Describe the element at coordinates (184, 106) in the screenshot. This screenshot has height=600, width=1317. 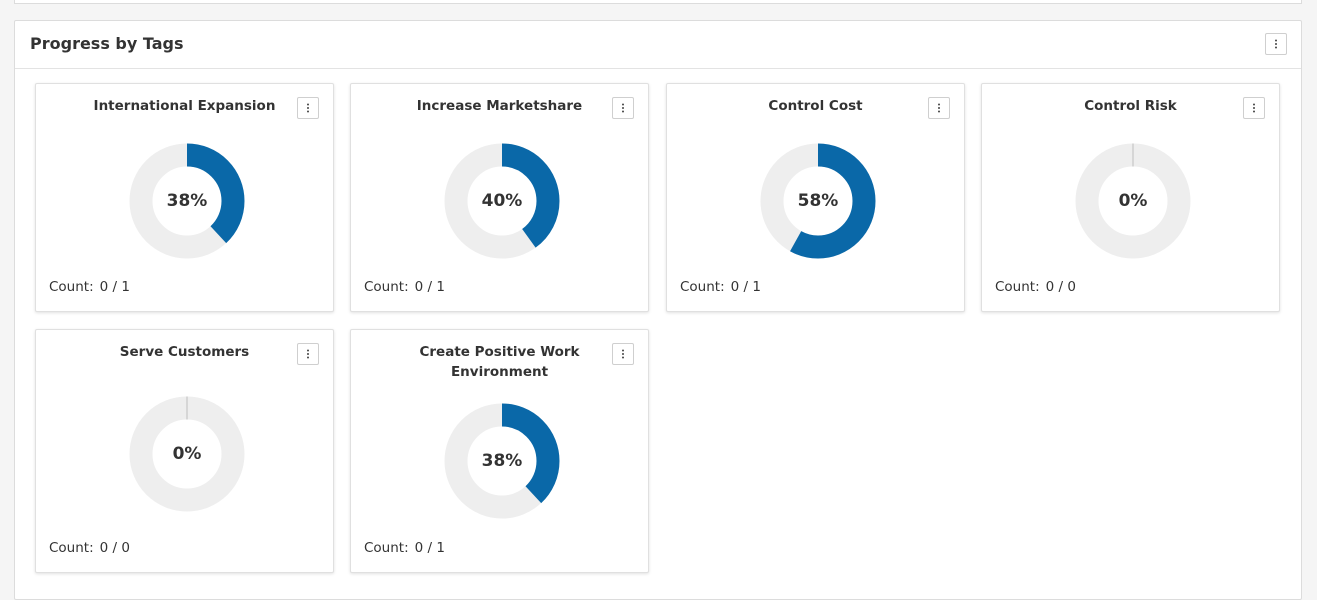
I see `card-title: International Expansion` at that location.